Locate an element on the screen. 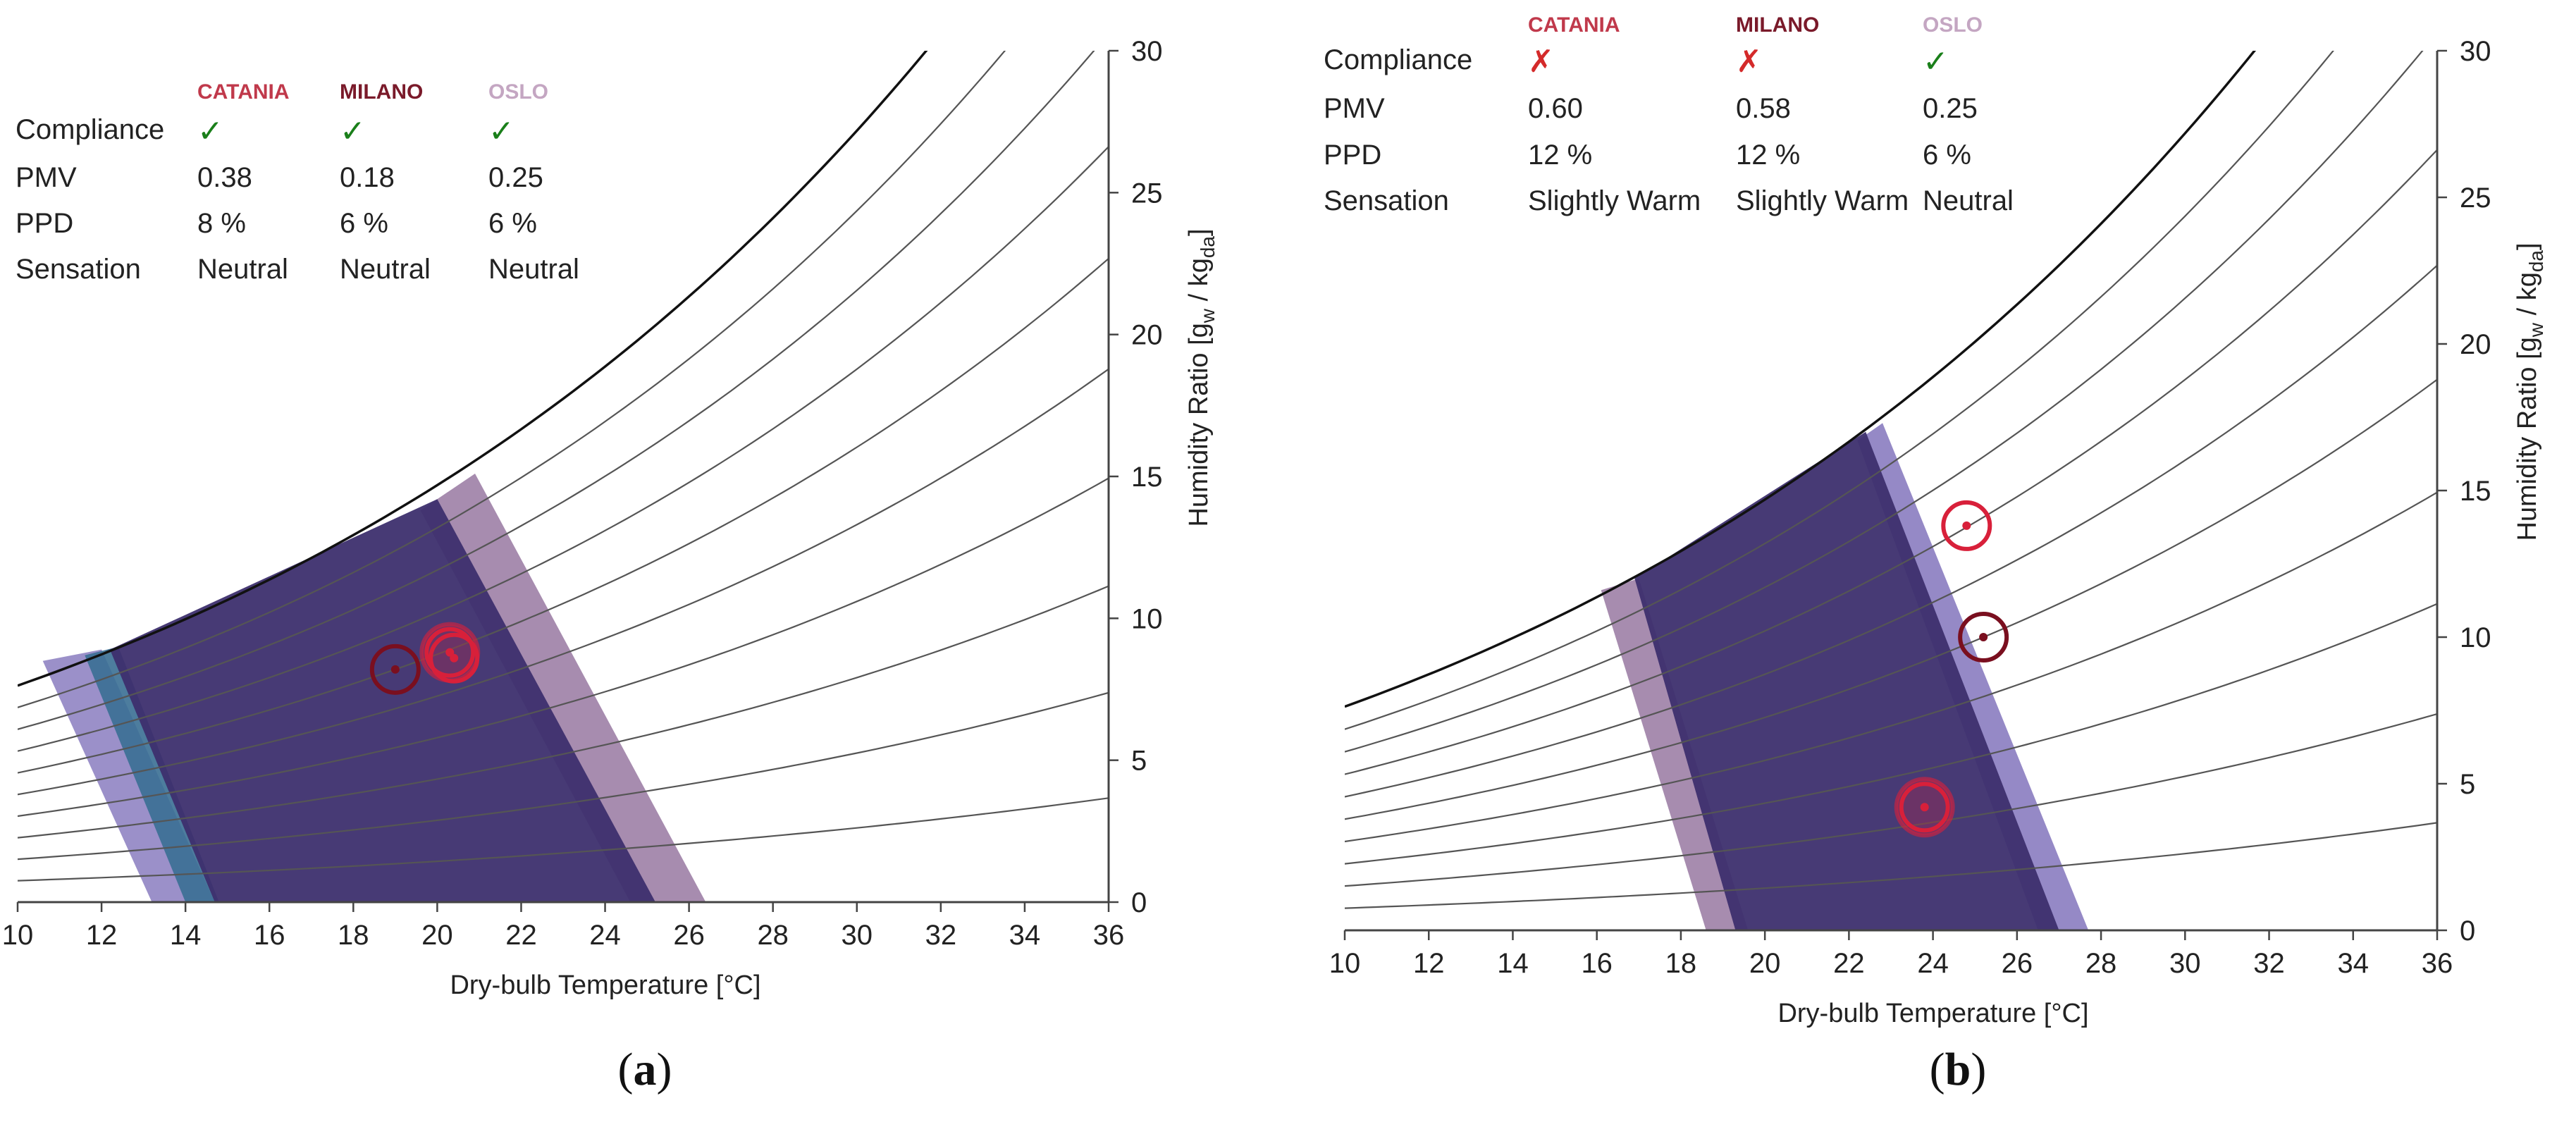  caption-b: (b) is located at coordinates (1958, 1069).